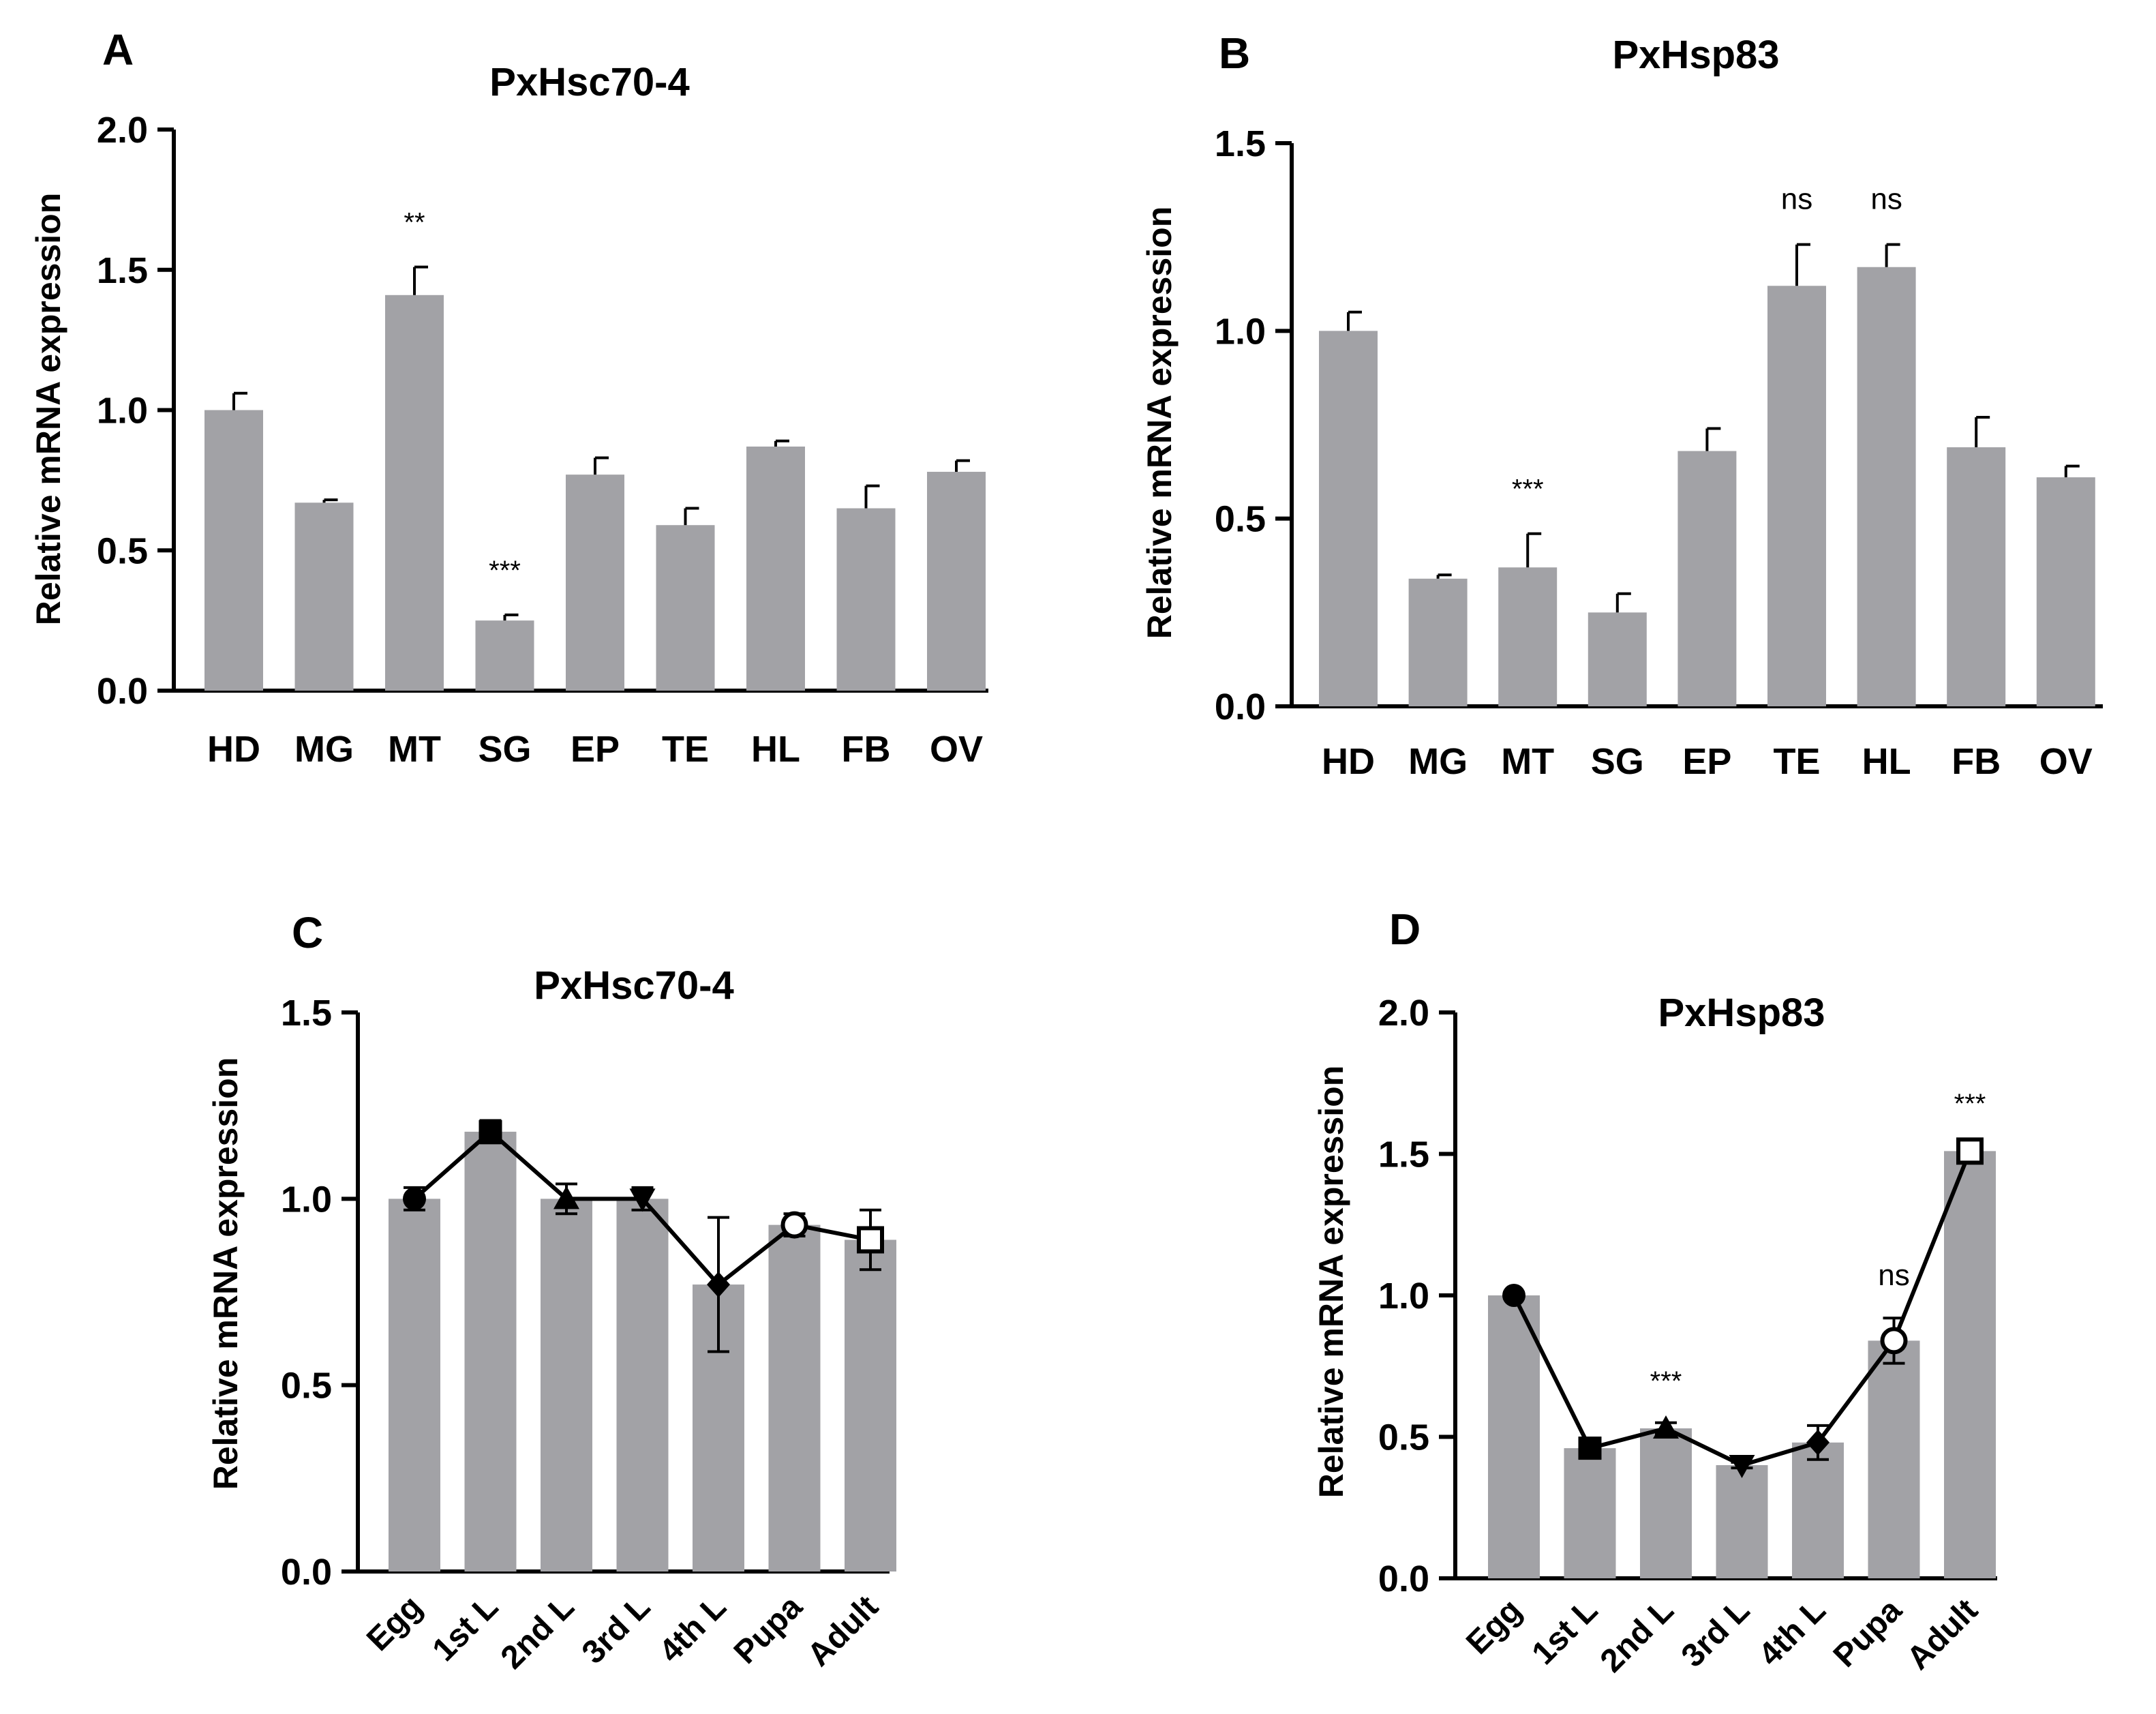  I want to click on panel-c-bar-3rd-l, so click(642, 1385).